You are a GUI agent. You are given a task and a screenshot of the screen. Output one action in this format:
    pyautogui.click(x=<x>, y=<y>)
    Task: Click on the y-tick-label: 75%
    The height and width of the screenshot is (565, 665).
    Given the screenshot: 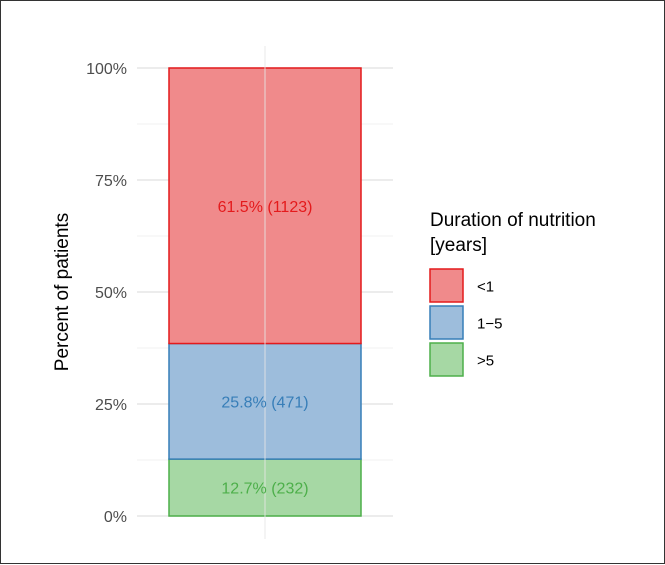 What is the action you would take?
    pyautogui.click(x=111, y=181)
    